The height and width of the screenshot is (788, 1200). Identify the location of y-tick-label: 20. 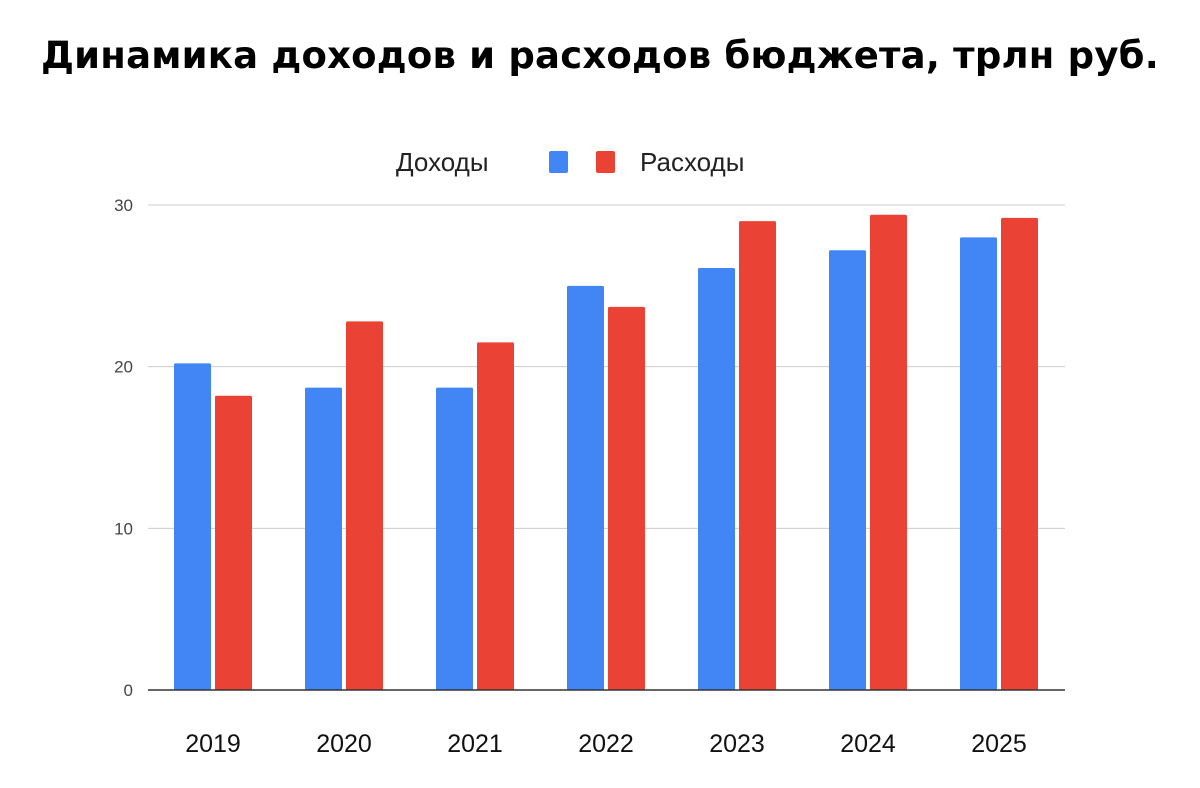
(123, 367).